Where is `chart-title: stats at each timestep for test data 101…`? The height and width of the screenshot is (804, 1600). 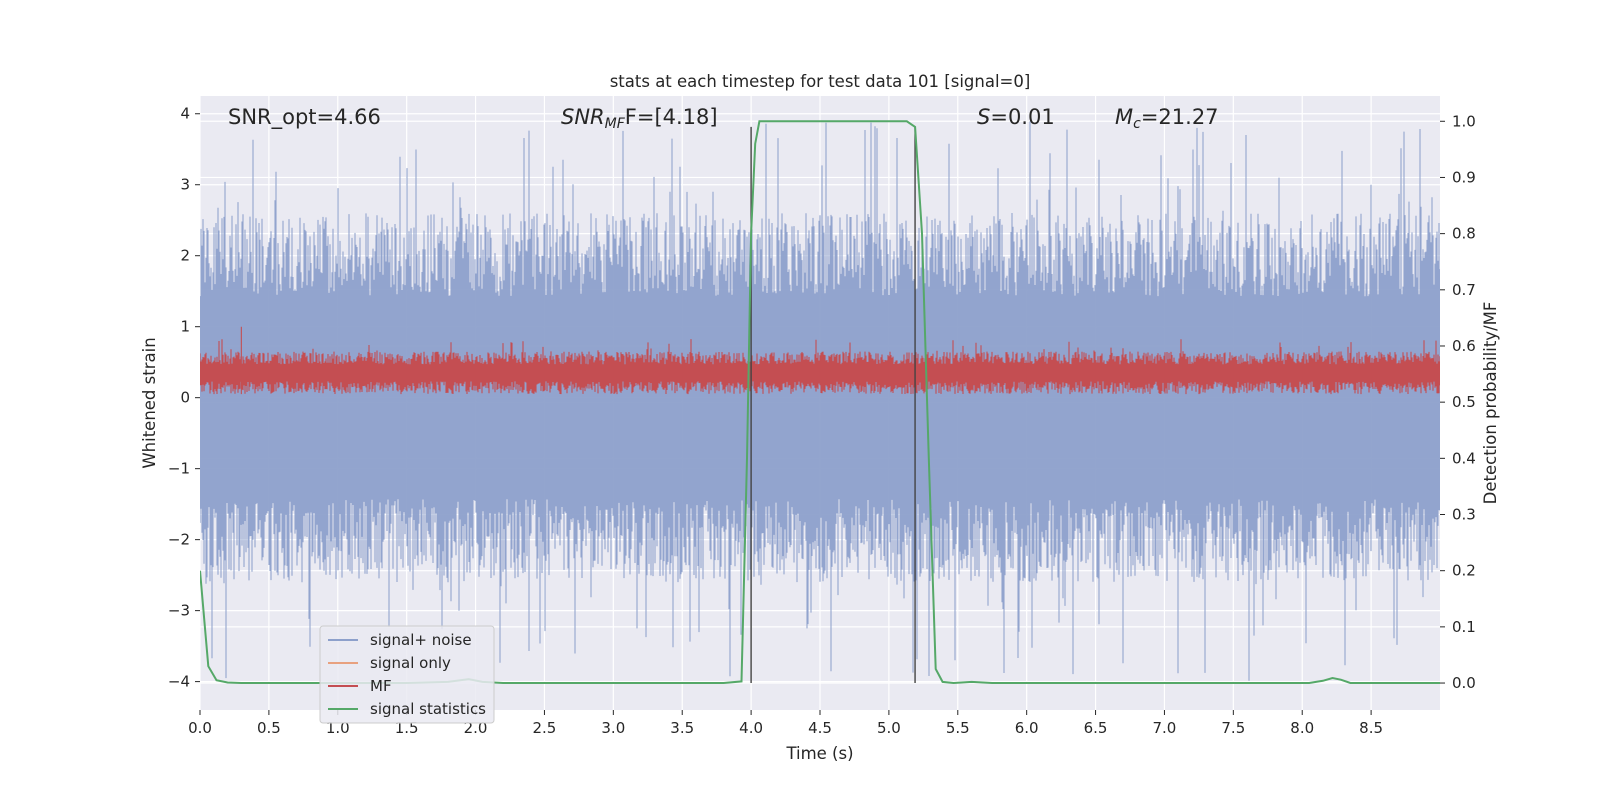
chart-title: stats at each timestep for test data 101… is located at coordinates (820, 81).